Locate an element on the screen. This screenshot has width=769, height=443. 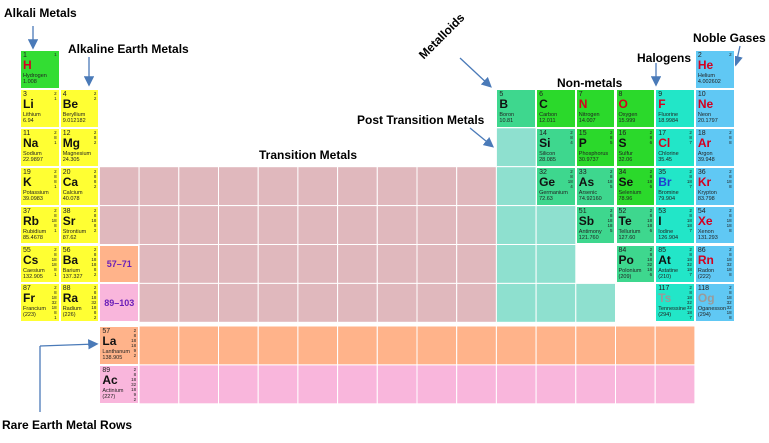
element-symbol: O is located at coordinates (623, 103).